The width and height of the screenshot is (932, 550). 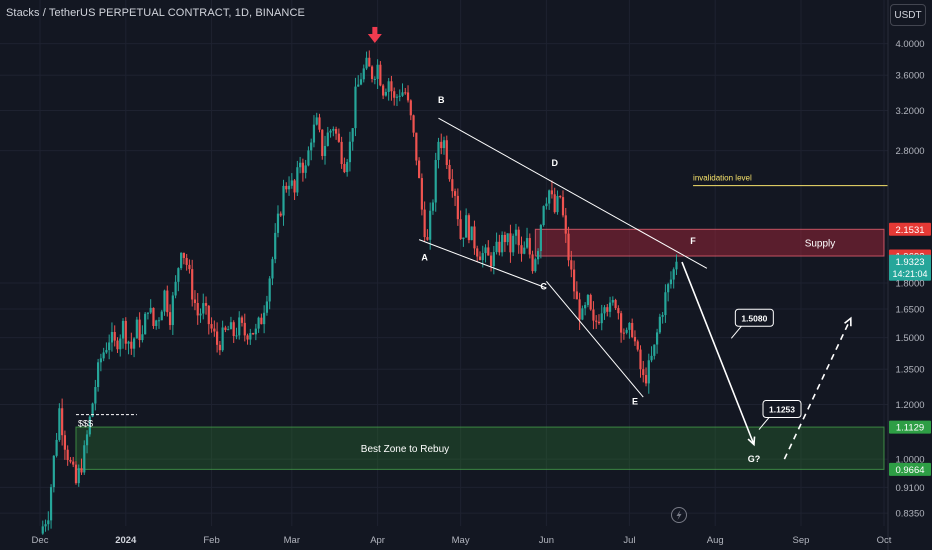 I want to click on price-tag-label: 1.1129, so click(x=910, y=428).